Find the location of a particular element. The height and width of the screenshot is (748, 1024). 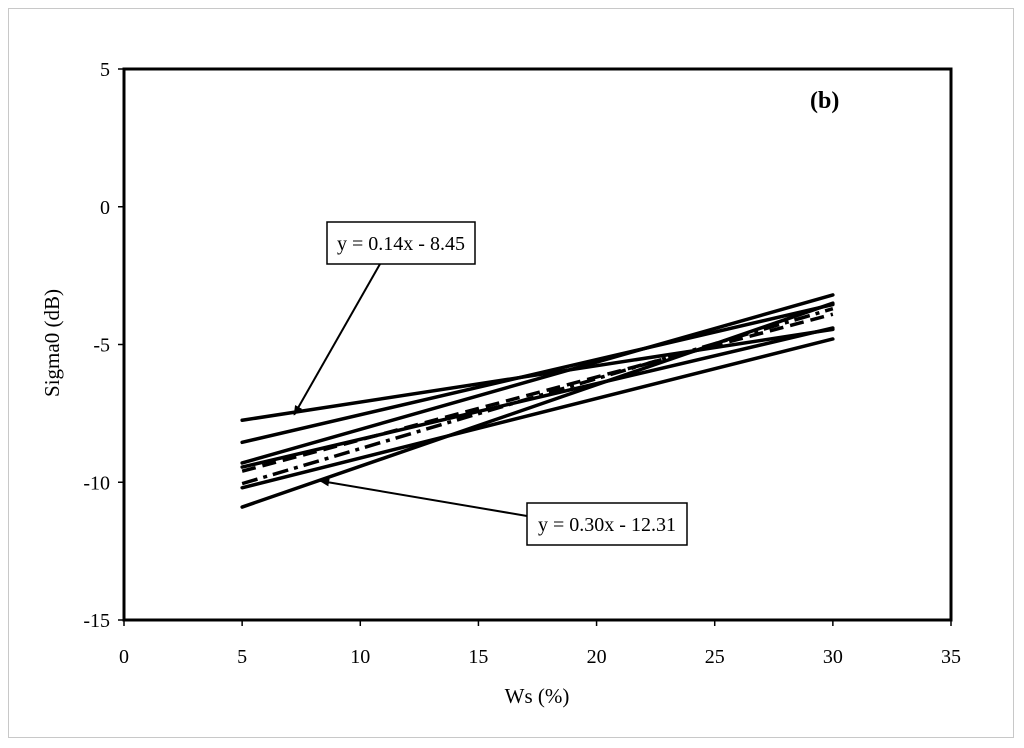

y-tick-label: -15 is located at coordinates (96, 621).